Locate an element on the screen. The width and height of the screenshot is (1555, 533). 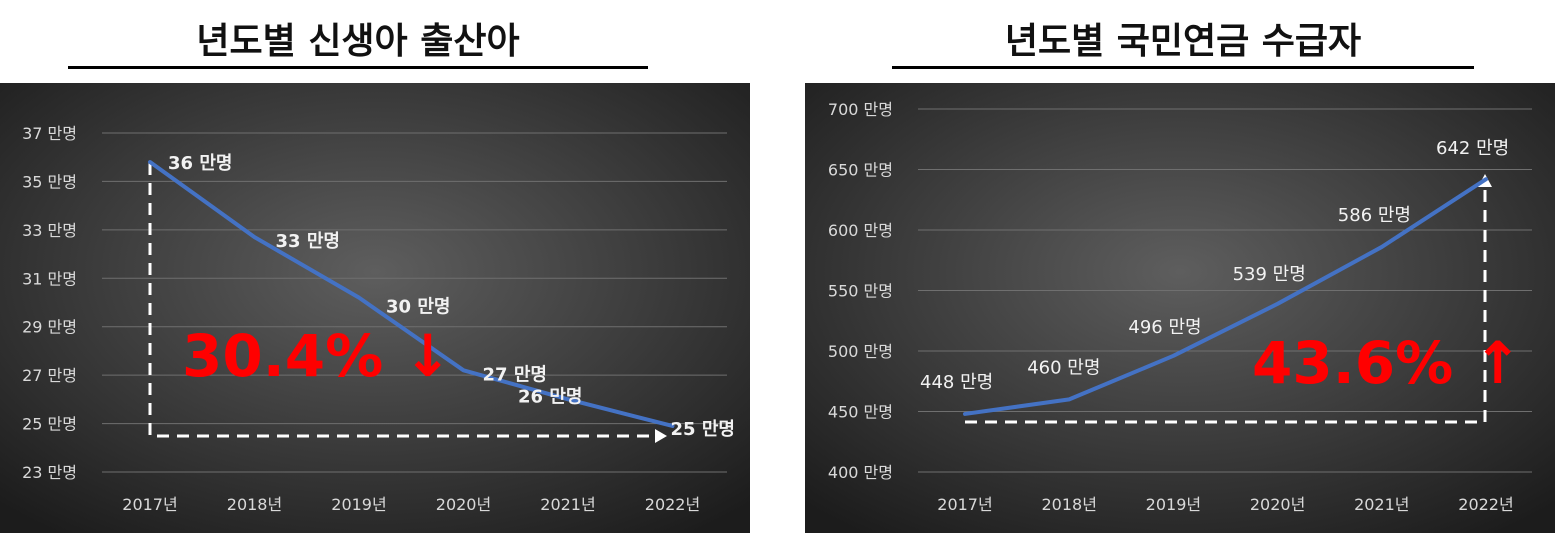
left-data-label: 33 만명 is located at coordinates (308, 241).